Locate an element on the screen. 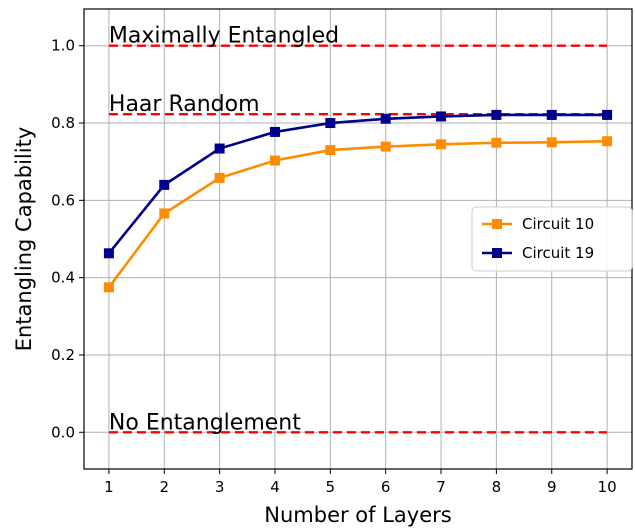 Image resolution: width=635 pixels, height=530 pixels. reference-label: Maximally Entangled is located at coordinates (224, 36).